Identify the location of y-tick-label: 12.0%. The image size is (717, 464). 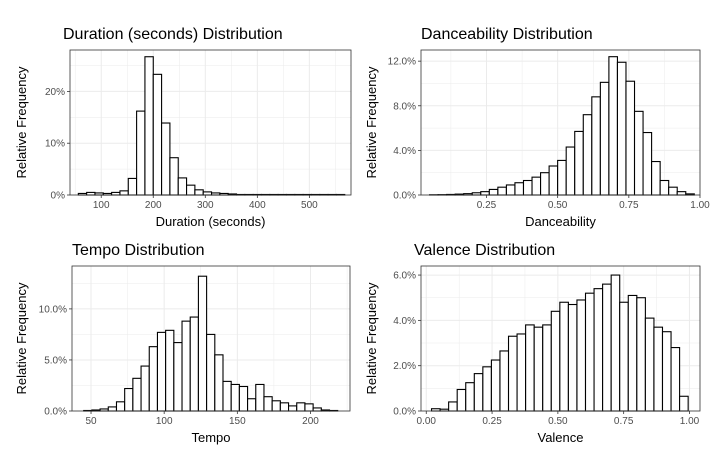
(402, 62).